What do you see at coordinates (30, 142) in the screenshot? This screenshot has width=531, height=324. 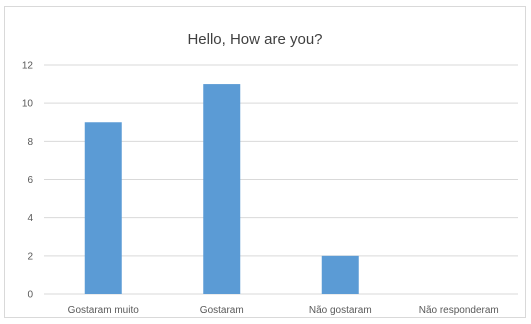 I see `y-tick-label: 8` at bounding box center [30, 142].